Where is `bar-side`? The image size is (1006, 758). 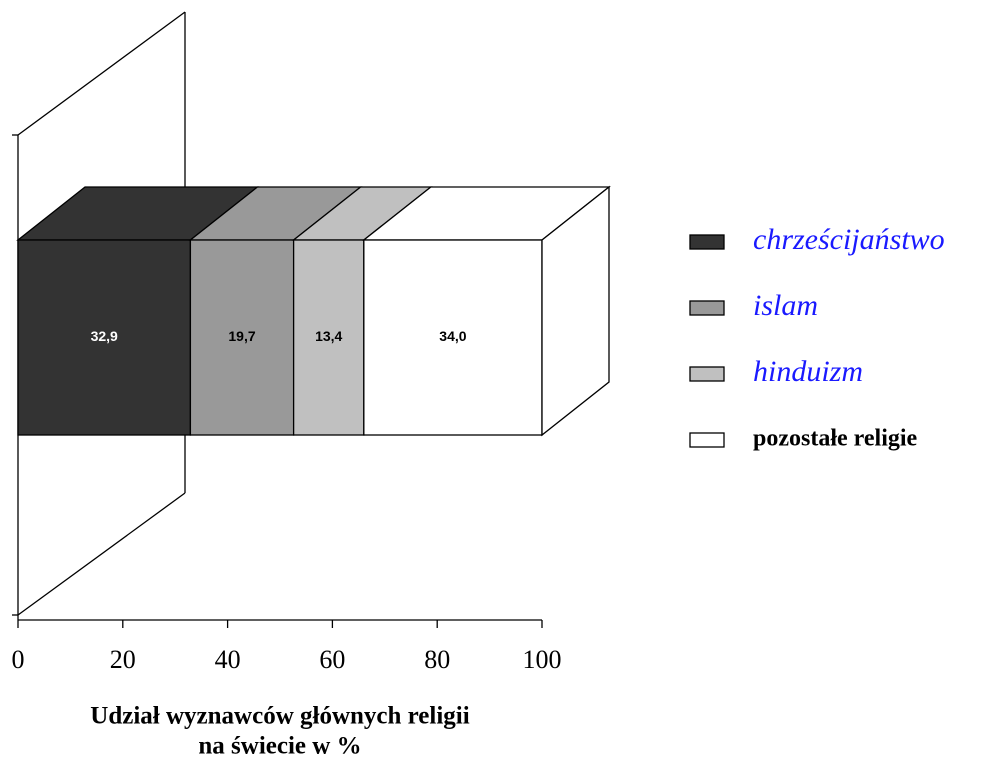 bar-side is located at coordinates (575, 311).